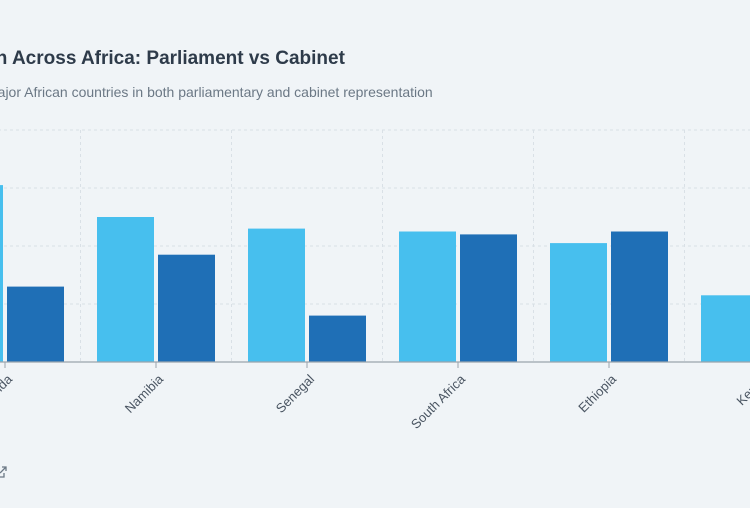  I want to click on x-tick-label: Ethiopia, so click(597, 393).